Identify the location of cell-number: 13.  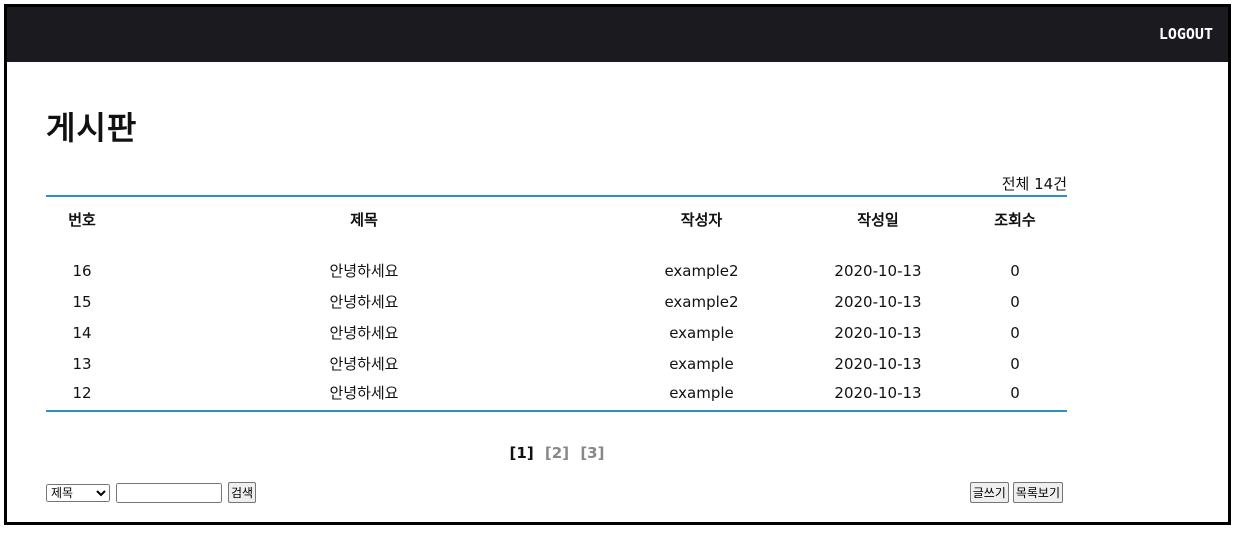
(82, 363).